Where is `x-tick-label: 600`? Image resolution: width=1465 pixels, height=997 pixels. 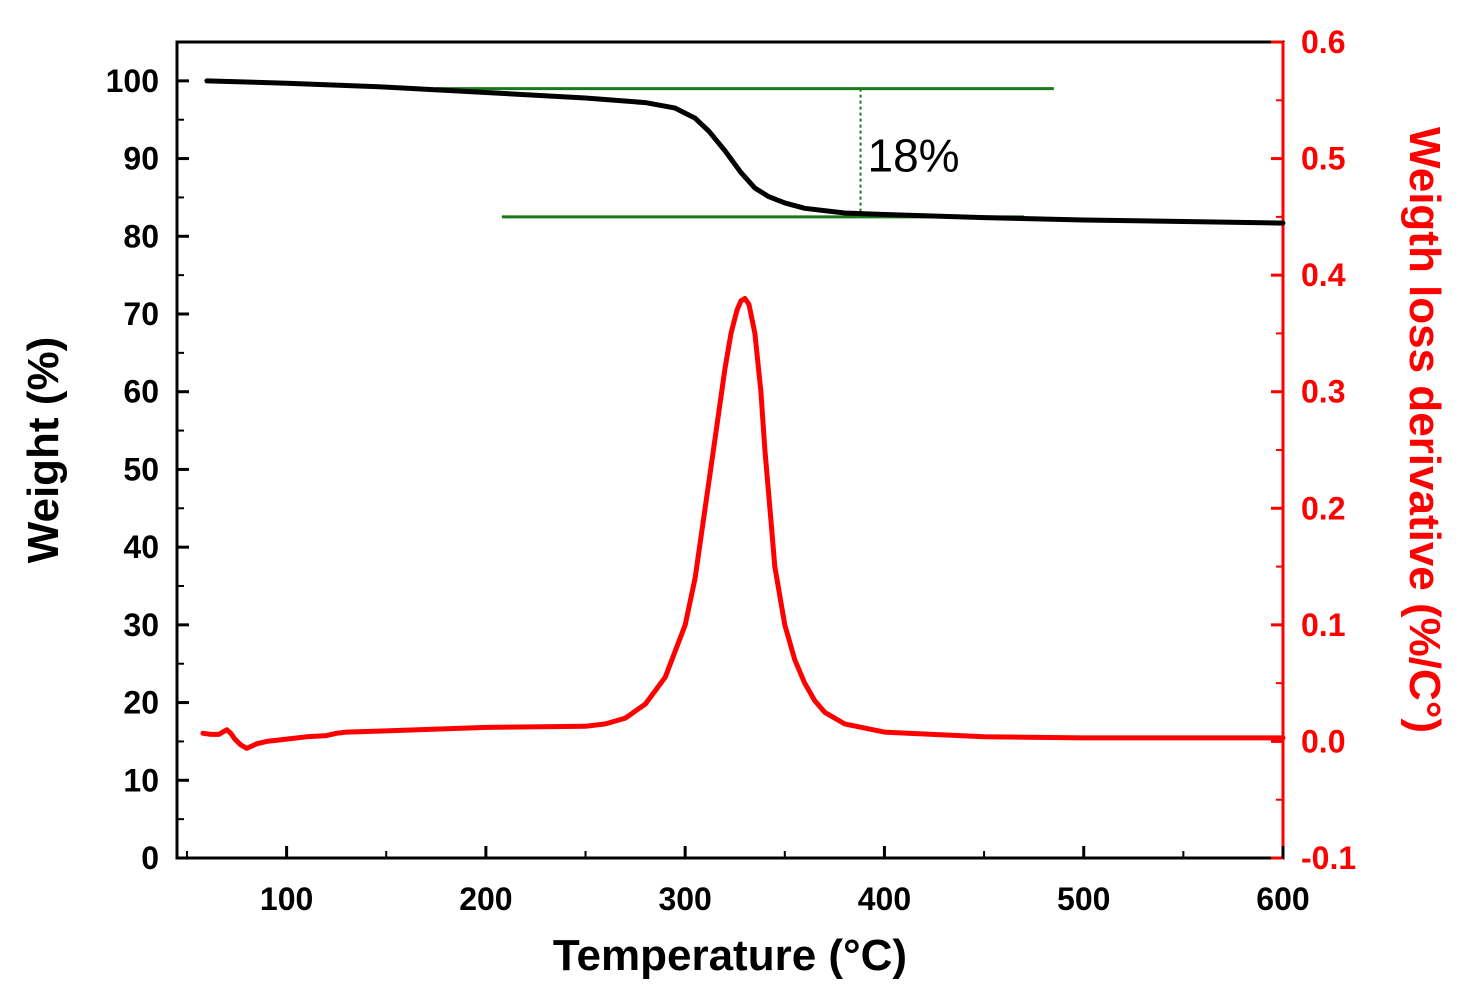 x-tick-label: 600 is located at coordinates (1282, 899).